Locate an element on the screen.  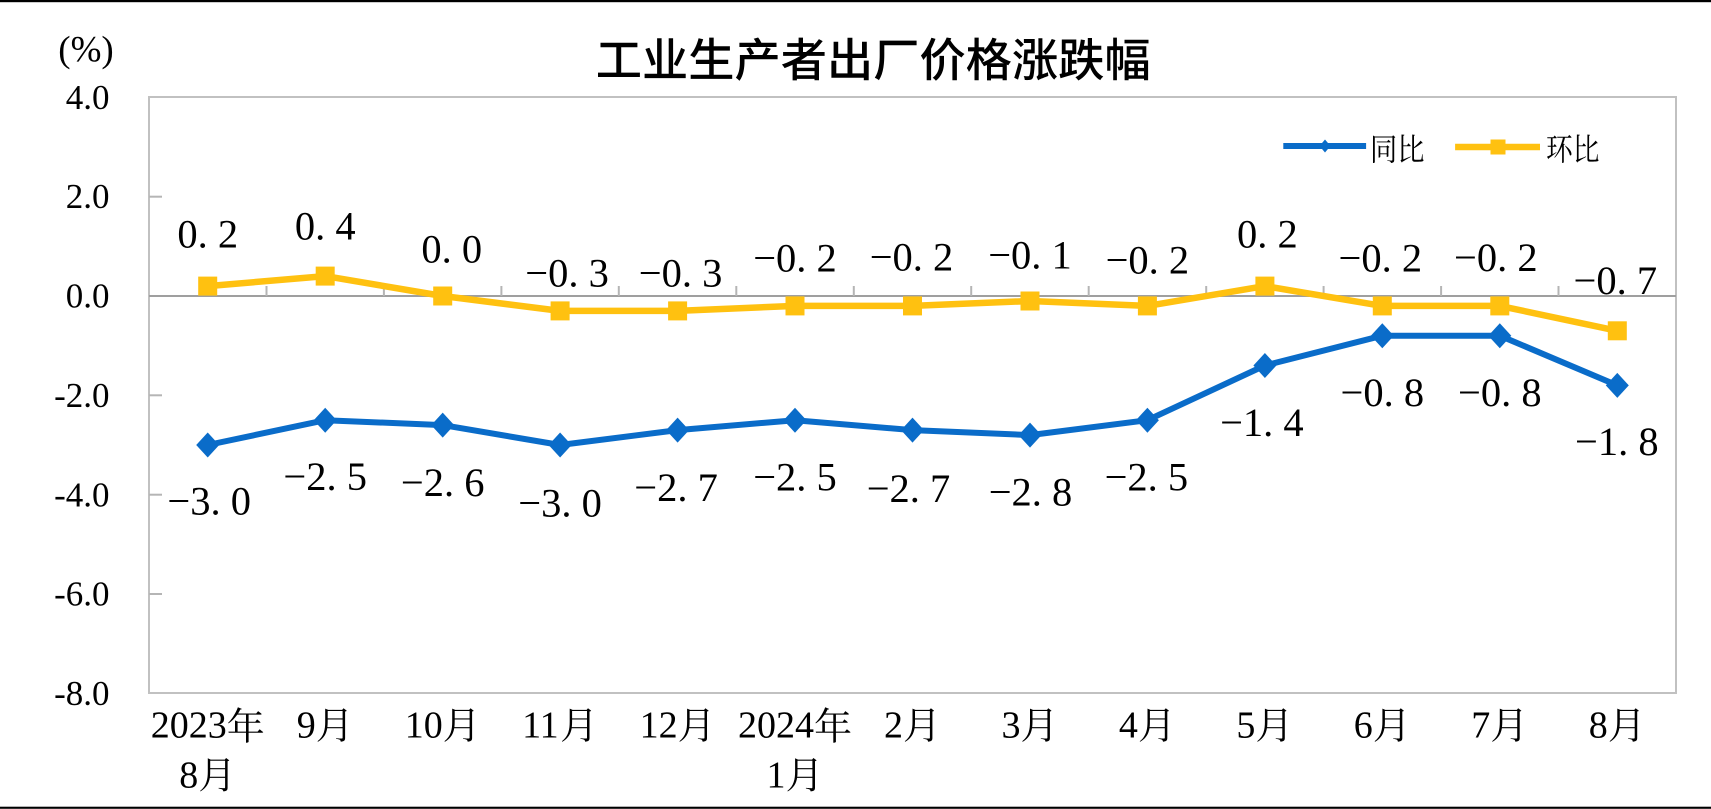
svg-text: −2. 8 is located at coordinates (1031, 492).